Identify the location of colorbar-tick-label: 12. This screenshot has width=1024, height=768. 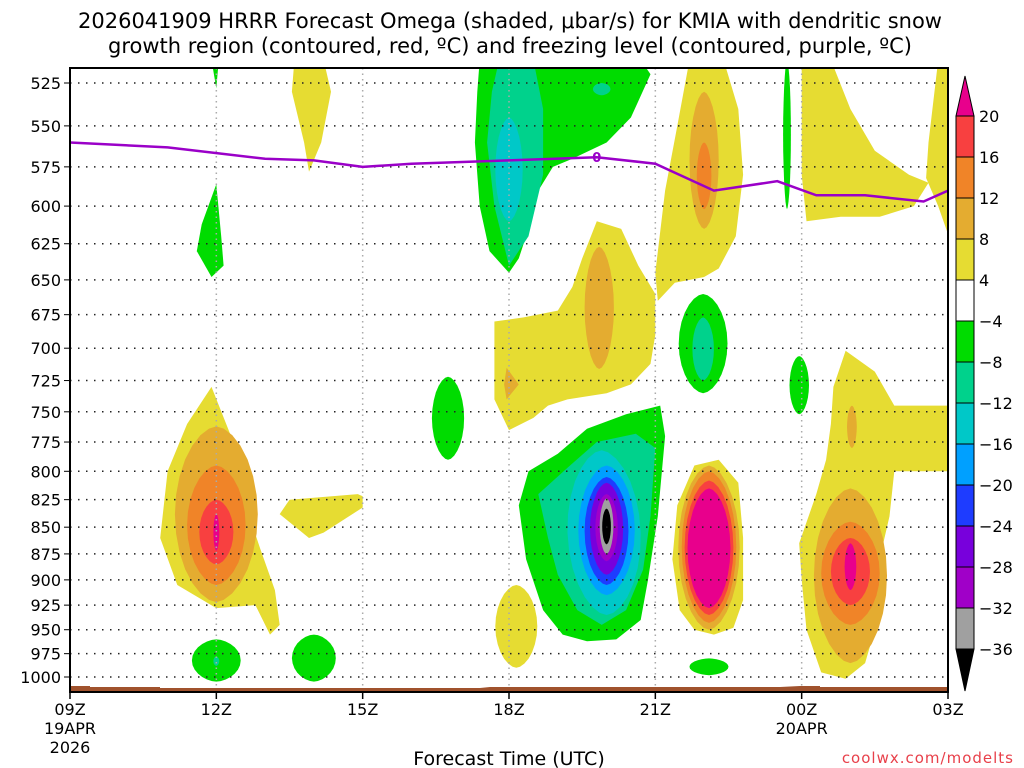
(989, 198).